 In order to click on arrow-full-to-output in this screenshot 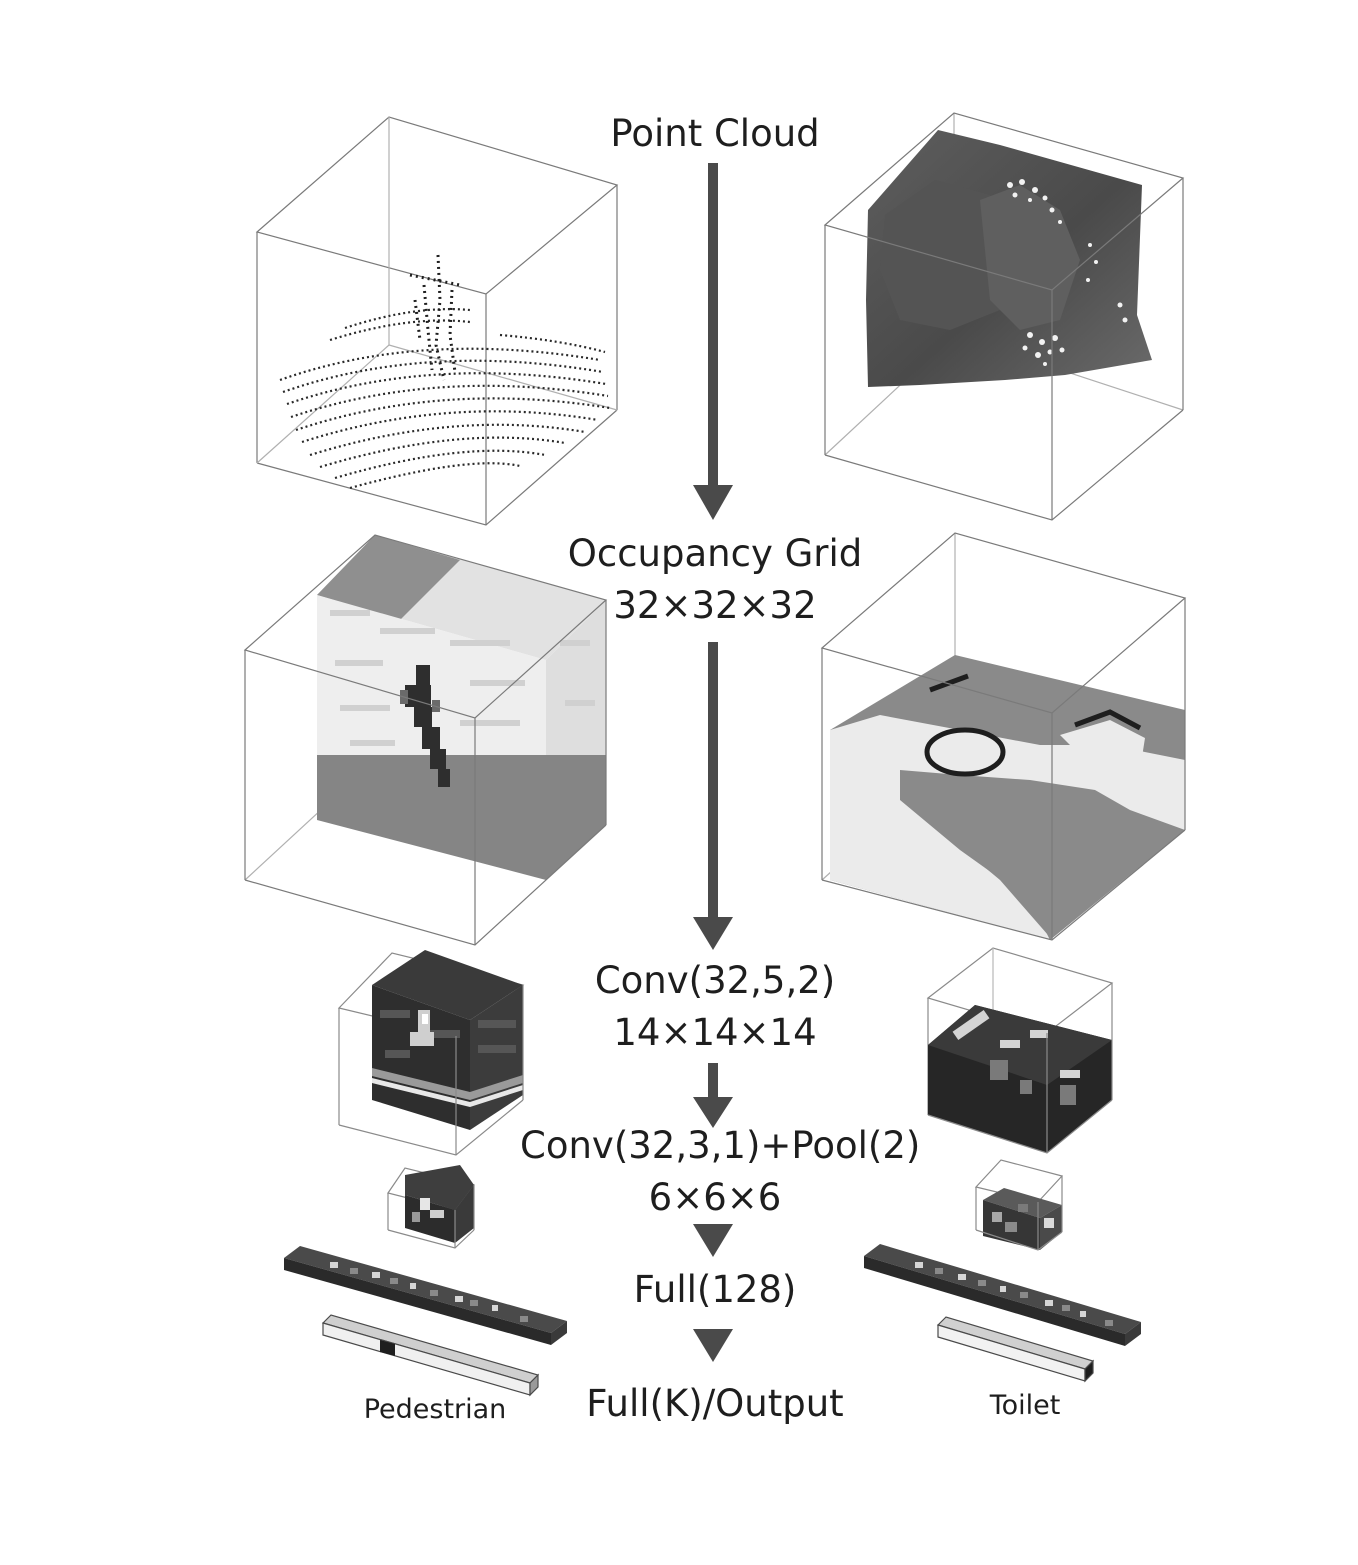, I will do `click(713, 1345)`.